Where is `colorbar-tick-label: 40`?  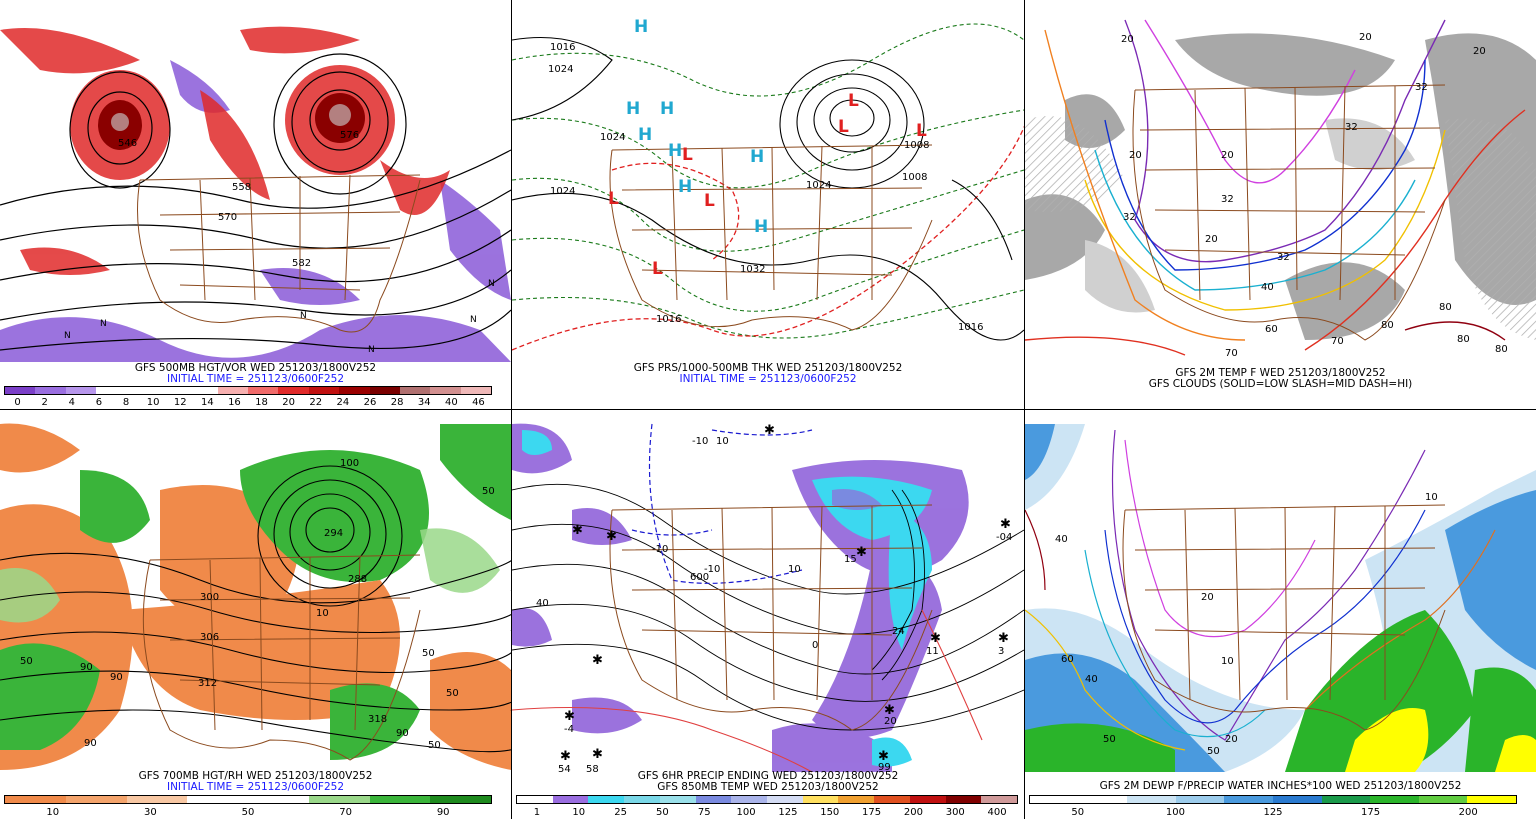
colorbar-tick-label: 40 is located at coordinates (451, 402).